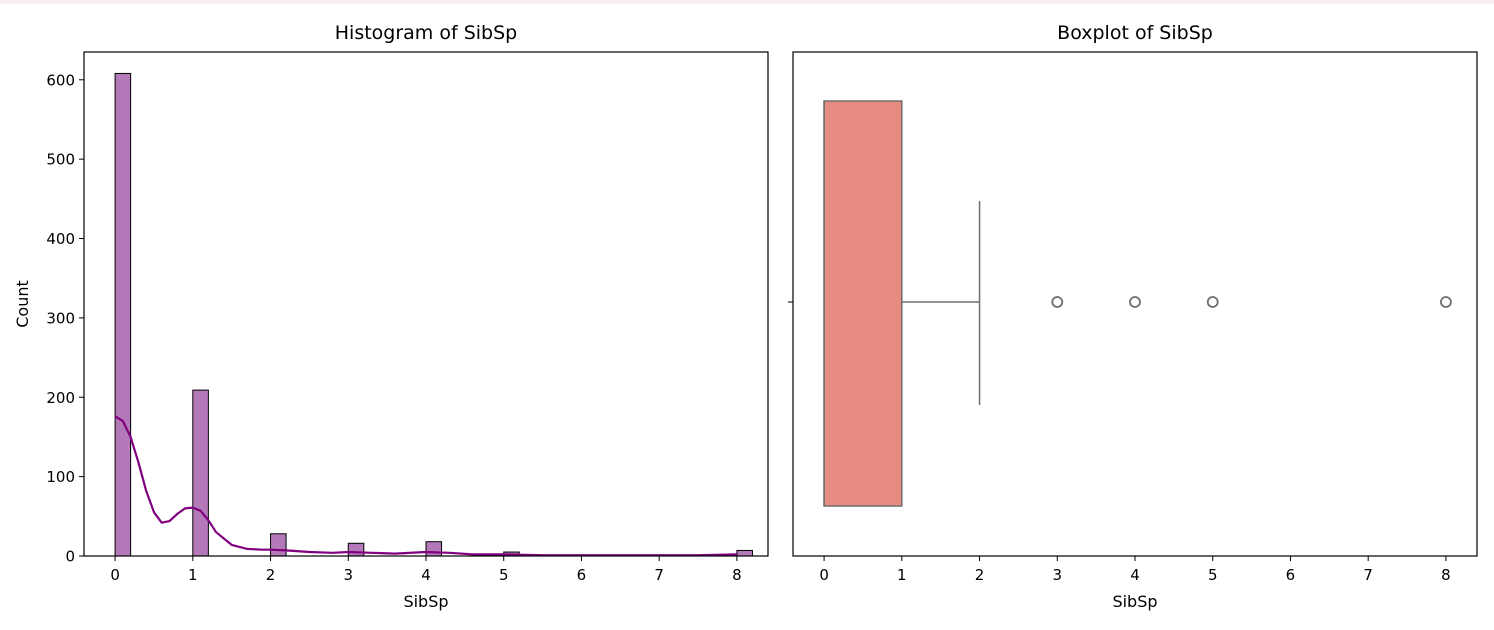 Image resolution: width=1494 pixels, height=630 pixels. I want to click on boxplot-x-tick-label: 7, so click(1368, 575).